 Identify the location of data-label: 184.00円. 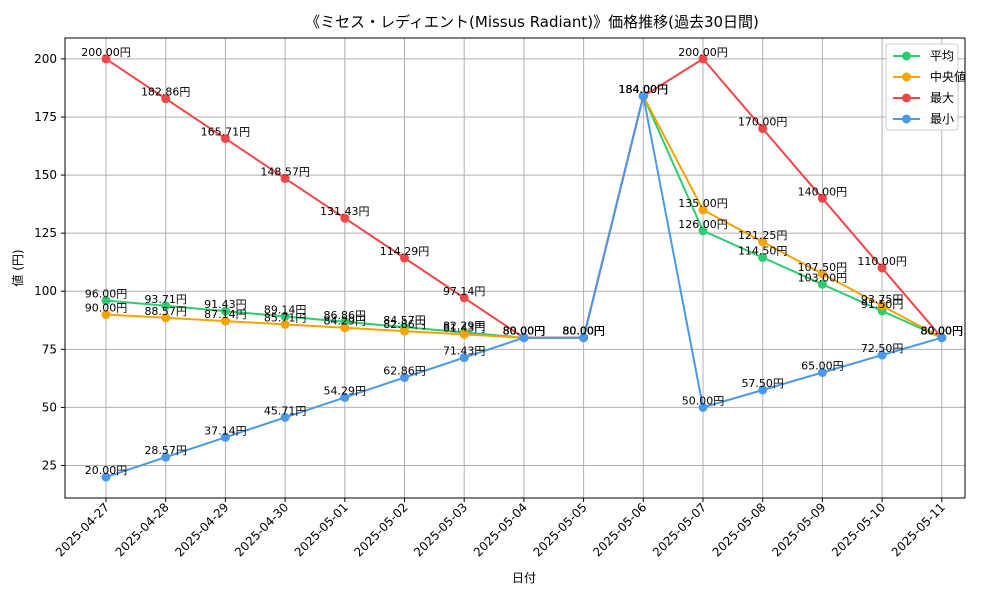
(644, 89).